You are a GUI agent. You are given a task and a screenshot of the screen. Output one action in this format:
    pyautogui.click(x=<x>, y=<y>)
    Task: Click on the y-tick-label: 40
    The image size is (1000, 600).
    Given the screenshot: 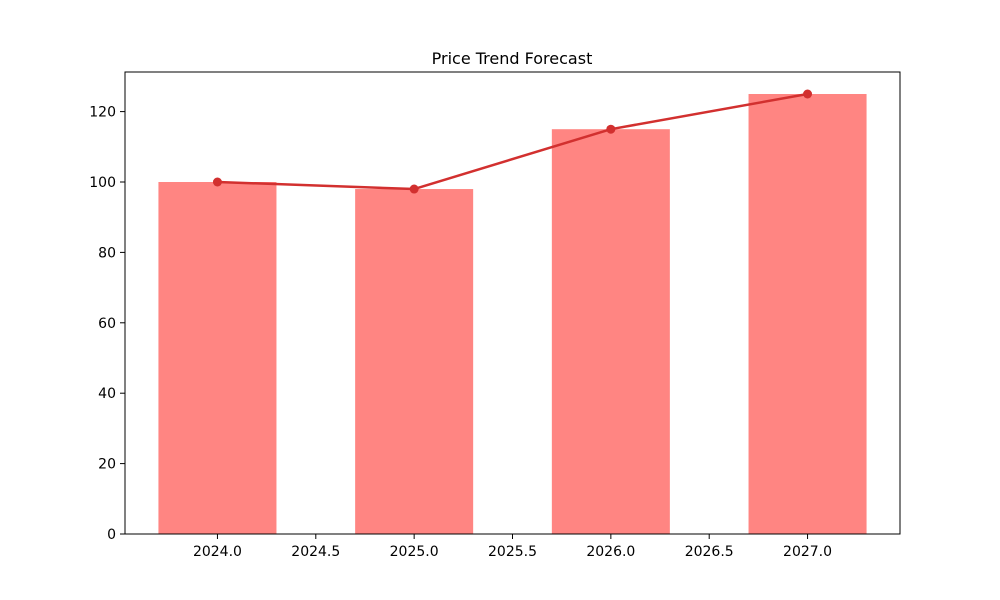 What is the action you would take?
    pyautogui.click(x=107, y=394)
    